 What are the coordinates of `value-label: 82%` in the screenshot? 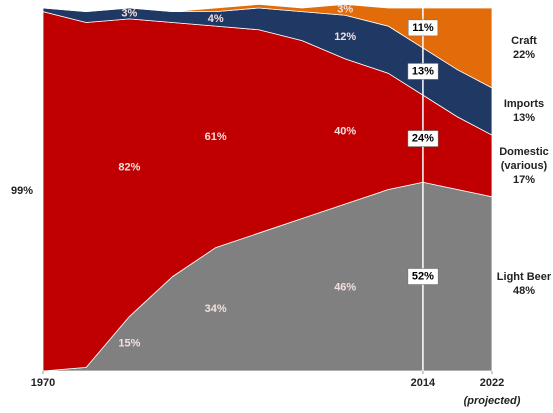 It's located at (129, 168).